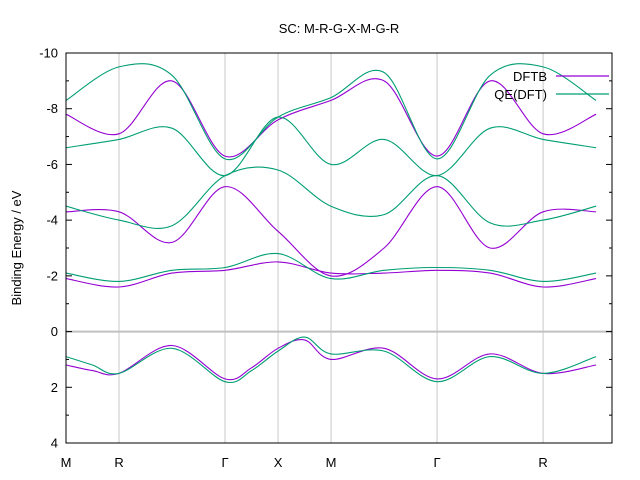  I want to click on chart-title: SC: M-R-G-X-M-G-R, so click(339, 28).